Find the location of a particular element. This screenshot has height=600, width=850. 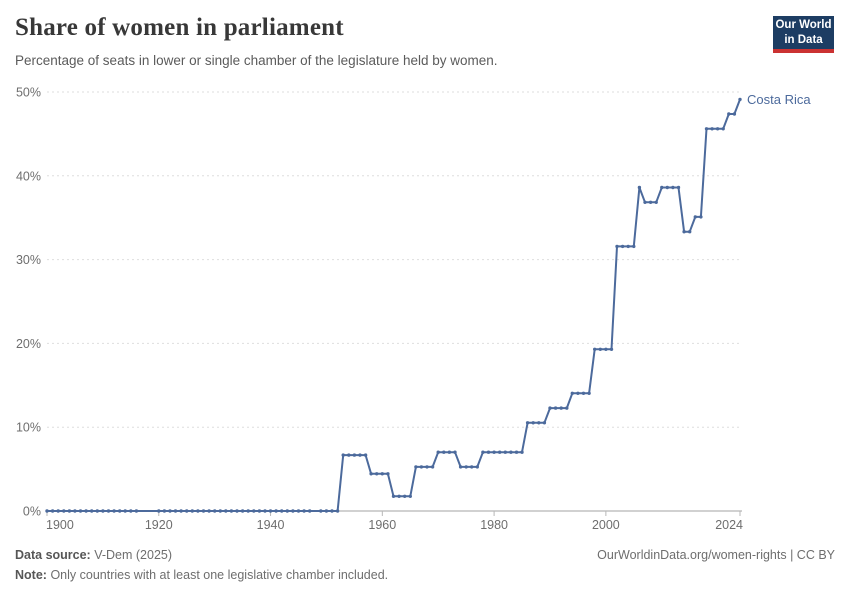

data-source-value: V-Dem (2025) is located at coordinates (133, 555).